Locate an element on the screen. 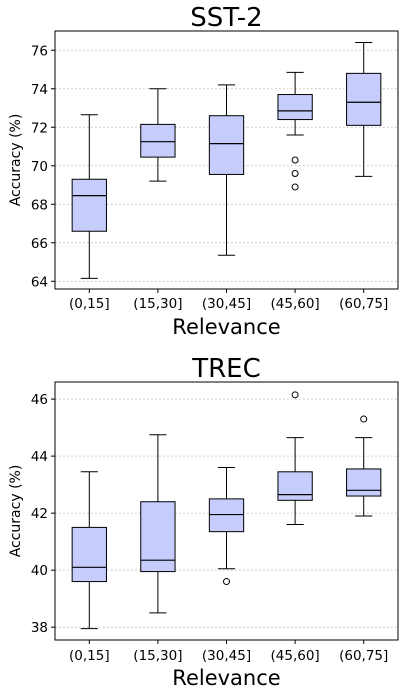  y-tick-label: 72 is located at coordinates (39, 128).